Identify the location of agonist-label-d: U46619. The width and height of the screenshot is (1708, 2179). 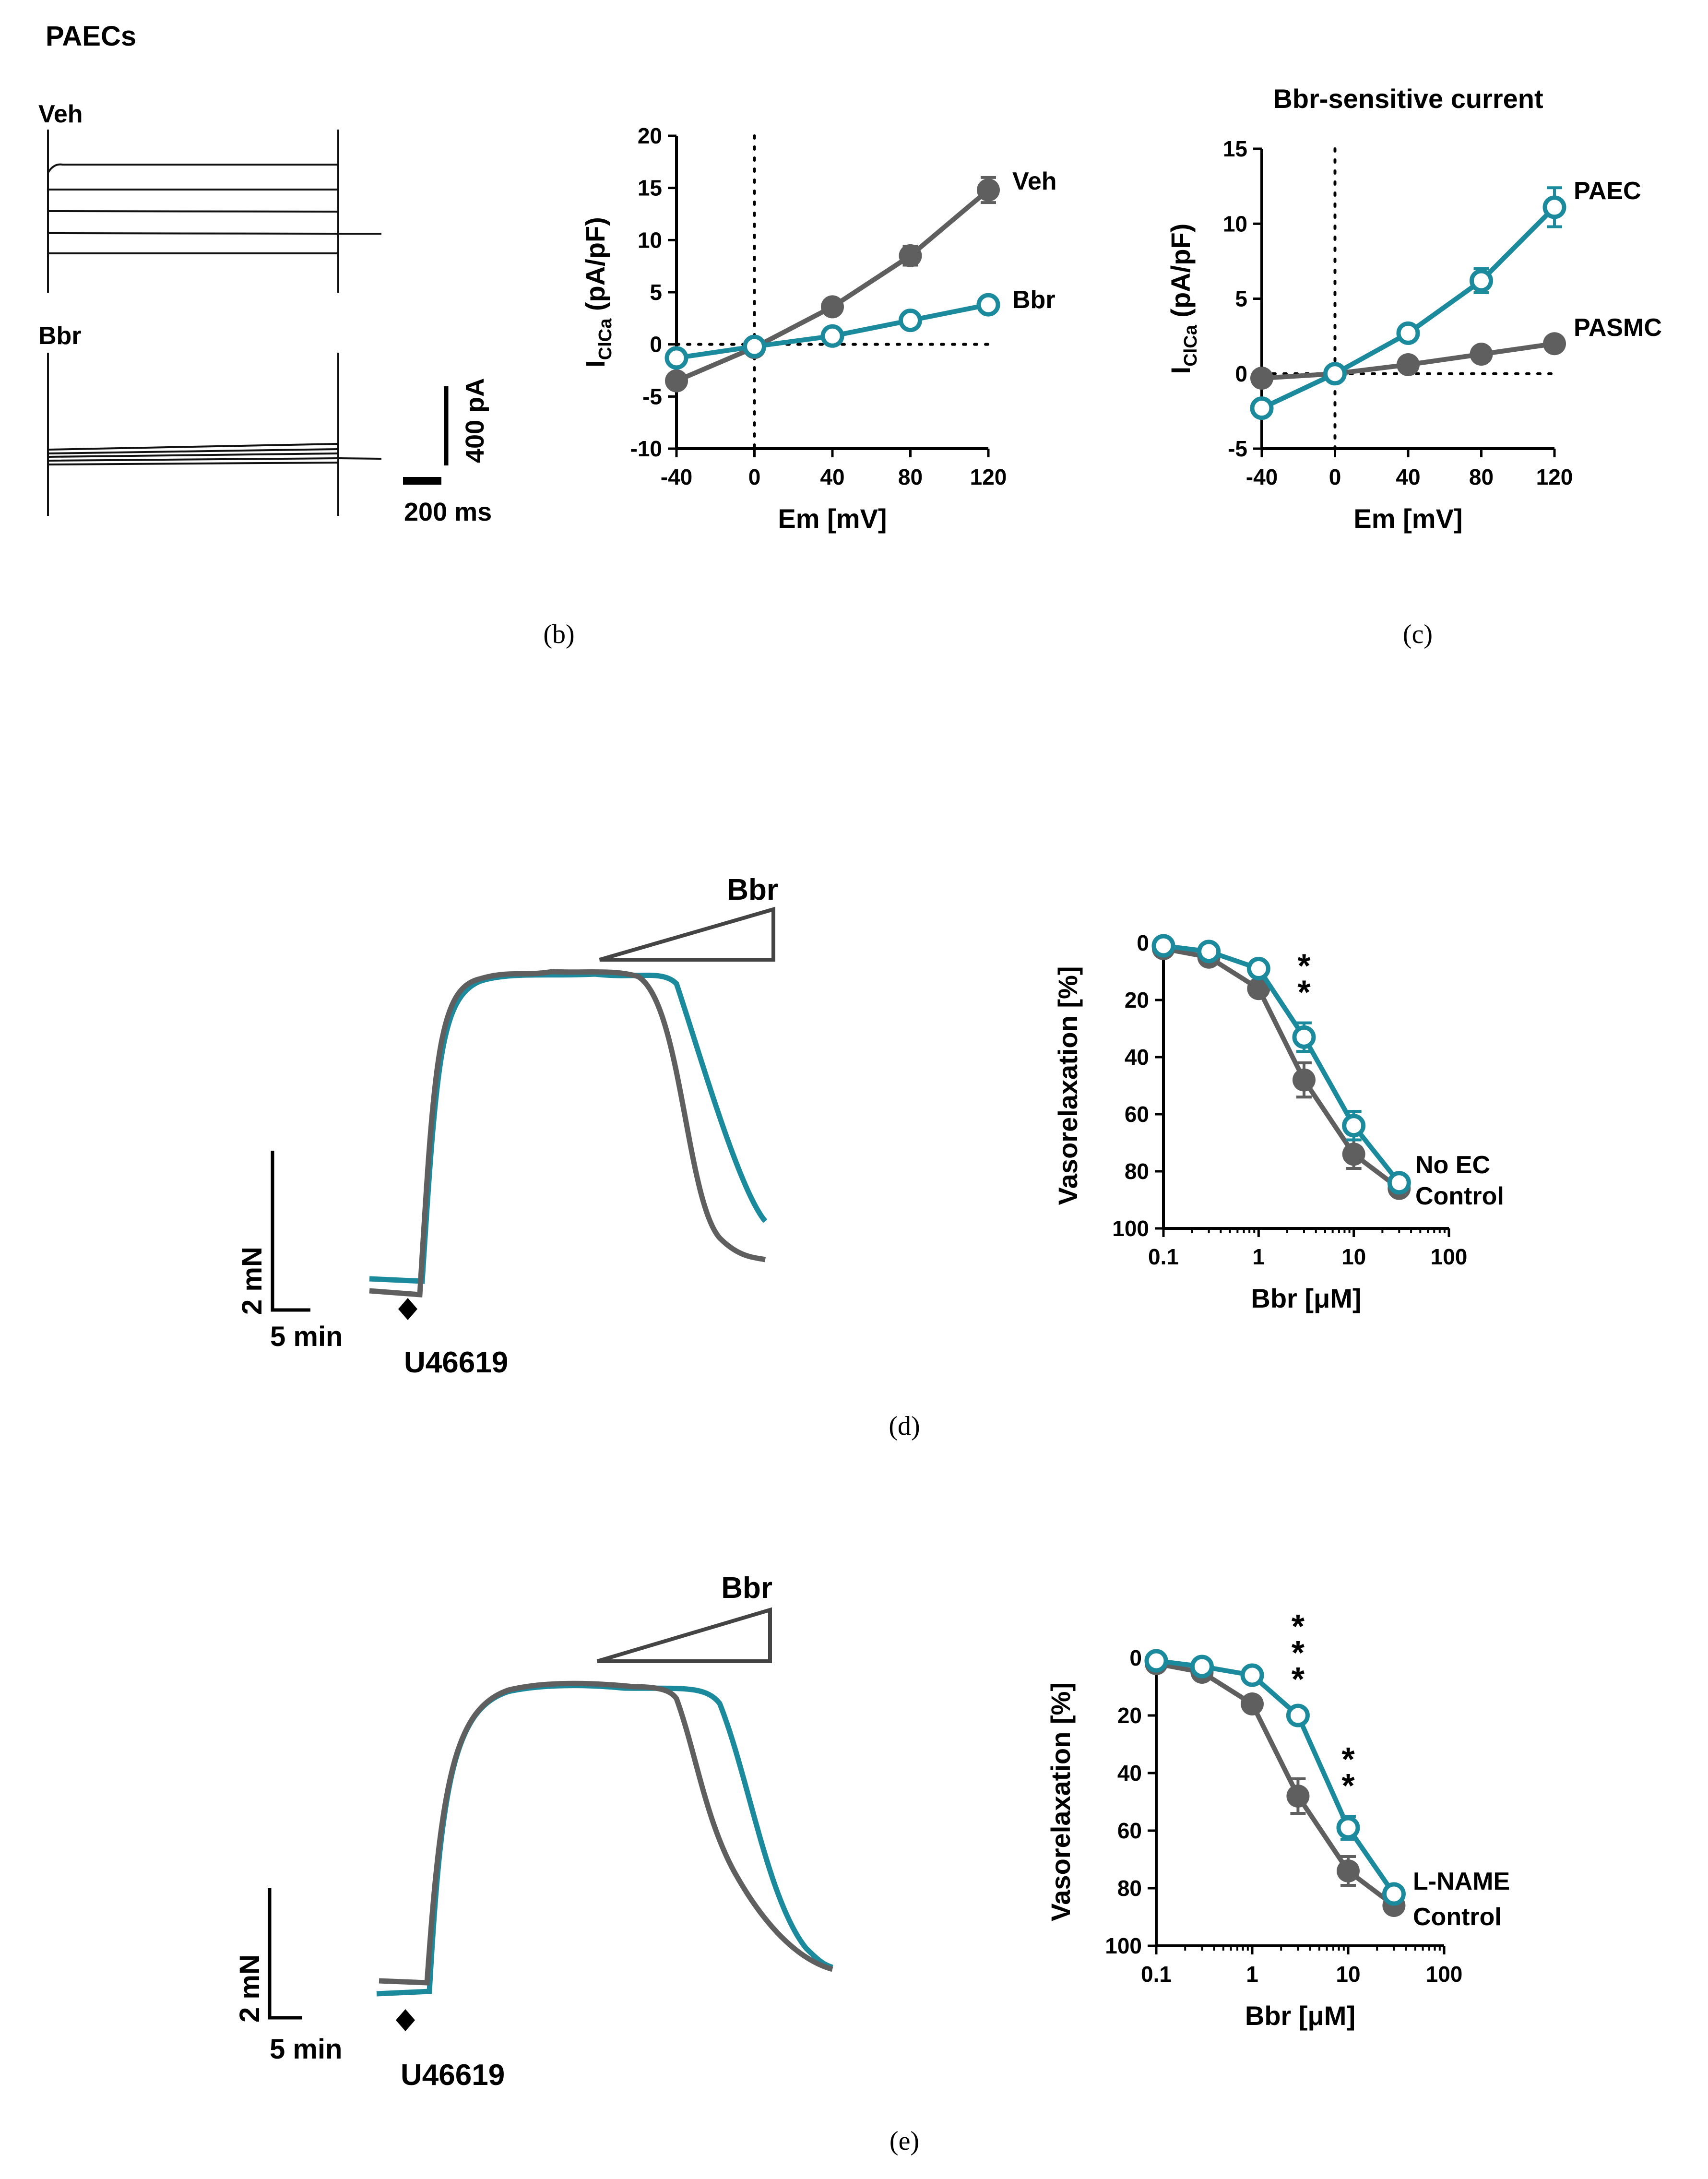
(456, 1362).